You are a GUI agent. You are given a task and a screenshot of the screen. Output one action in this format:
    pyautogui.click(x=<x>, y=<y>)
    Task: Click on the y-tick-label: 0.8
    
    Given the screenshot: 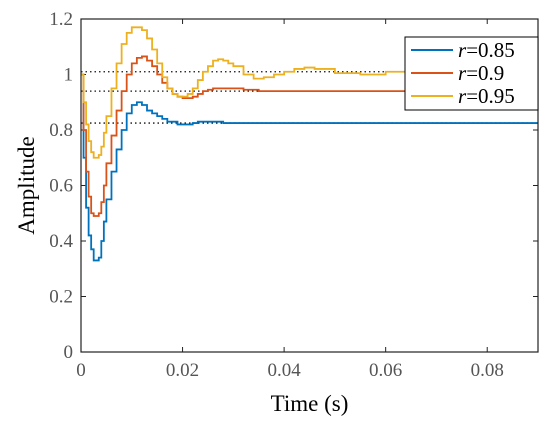 What is the action you would take?
    pyautogui.click(x=61, y=130)
    